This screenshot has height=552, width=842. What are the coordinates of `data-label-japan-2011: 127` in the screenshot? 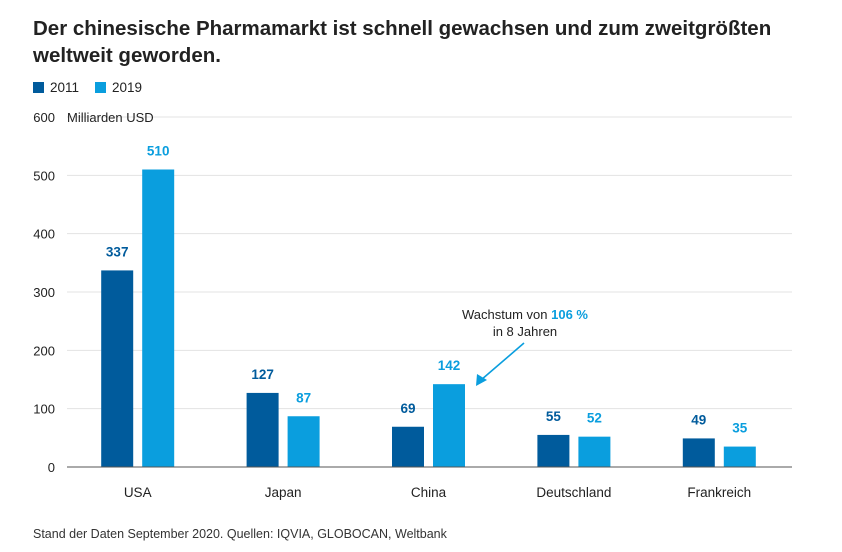 It's located at (262, 374).